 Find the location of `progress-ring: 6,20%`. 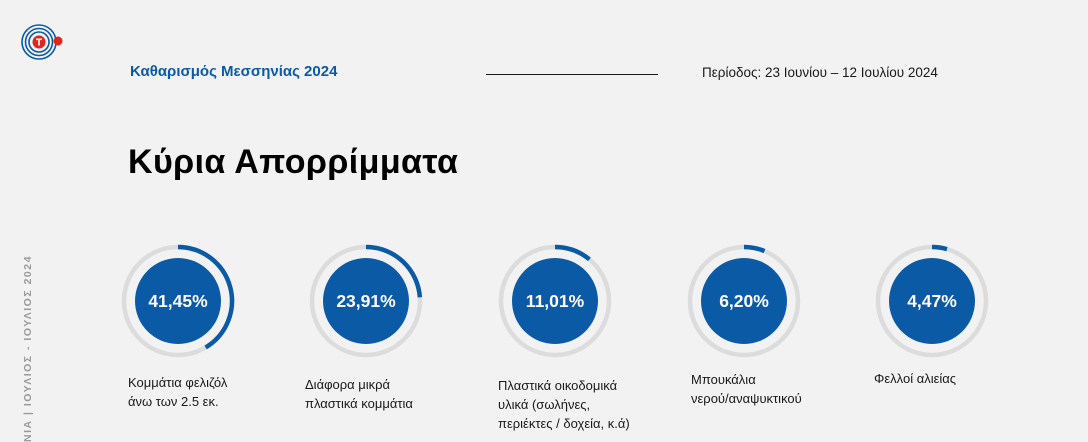

progress-ring: 6,20% is located at coordinates (744, 301).